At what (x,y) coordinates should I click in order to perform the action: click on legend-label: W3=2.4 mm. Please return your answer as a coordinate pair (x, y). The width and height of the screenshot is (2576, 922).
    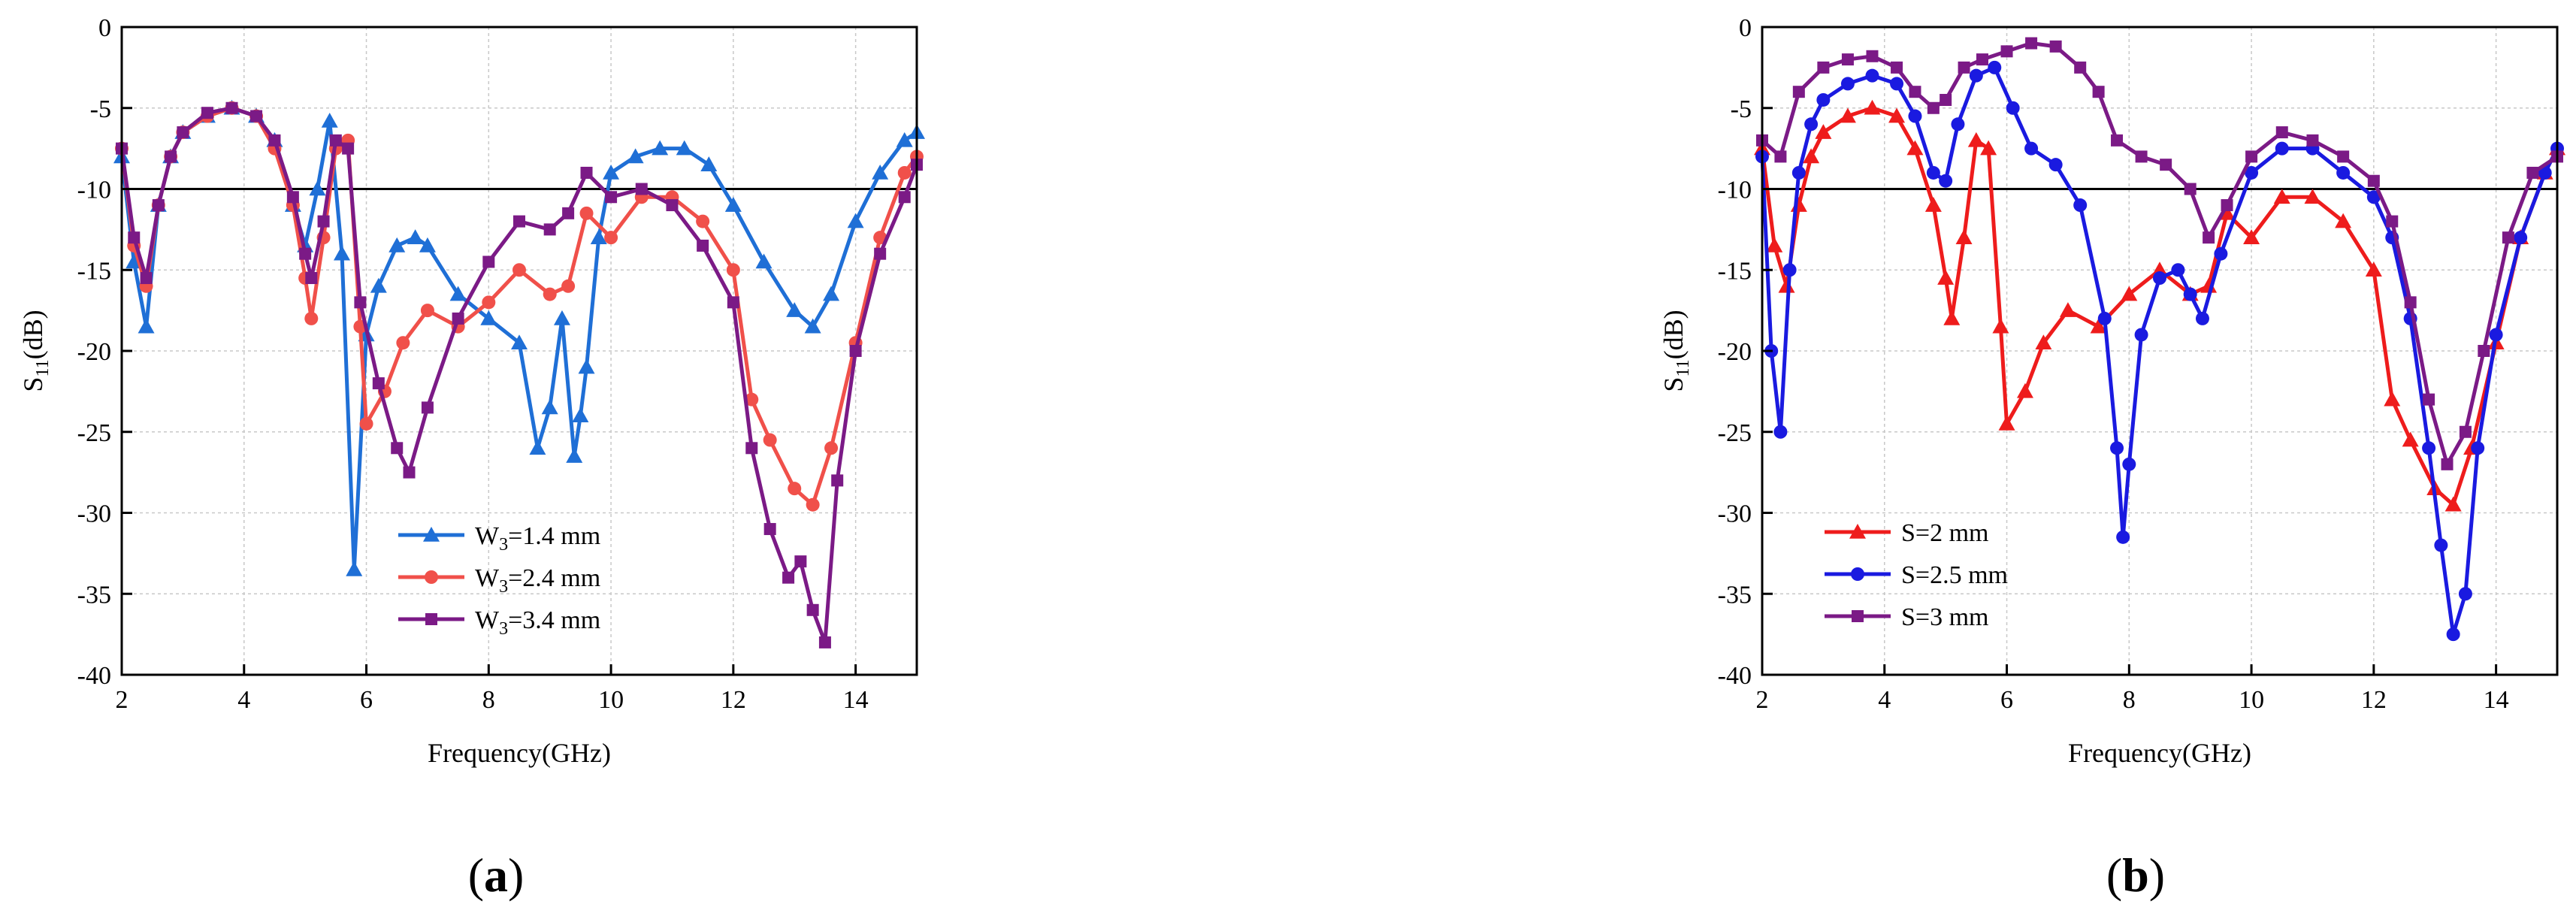
    Looking at the image, I should click on (537, 580).